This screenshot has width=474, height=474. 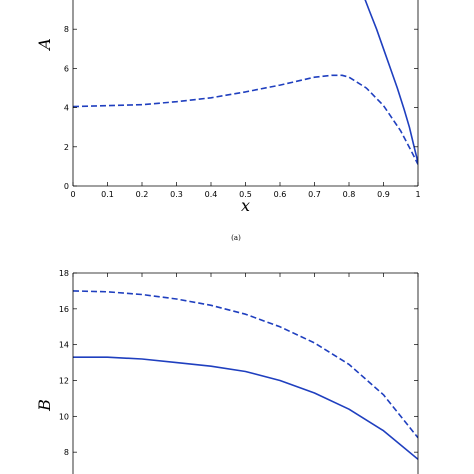 What do you see at coordinates (72, 194) in the screenshot?
I see `panel-a-xtick-label: 0` at bounding box center [72, 194].